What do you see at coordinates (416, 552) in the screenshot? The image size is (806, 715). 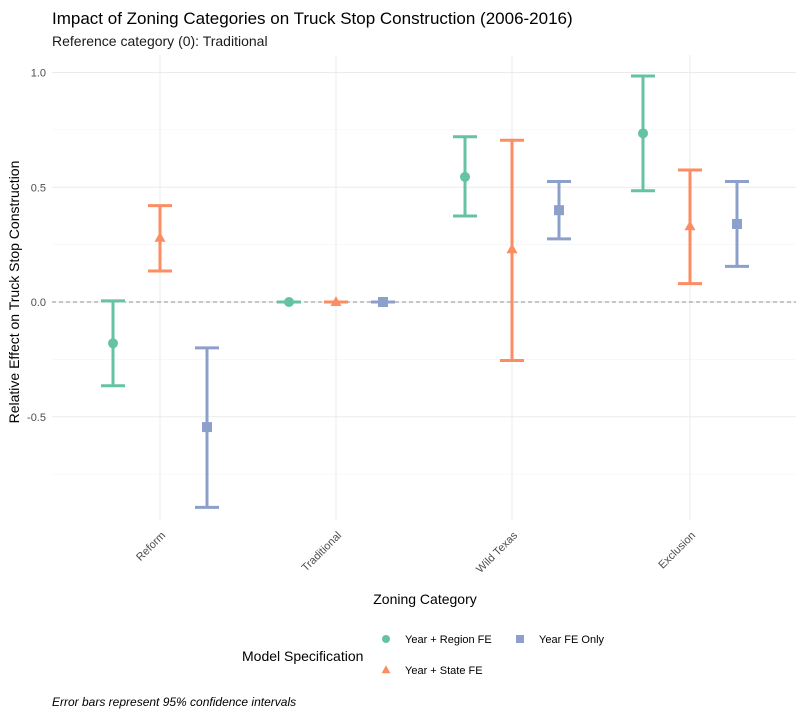 I see `x-axis-ticks: Reform Traditional Wild Texas Exclusion` at bounding box center [416, 552].